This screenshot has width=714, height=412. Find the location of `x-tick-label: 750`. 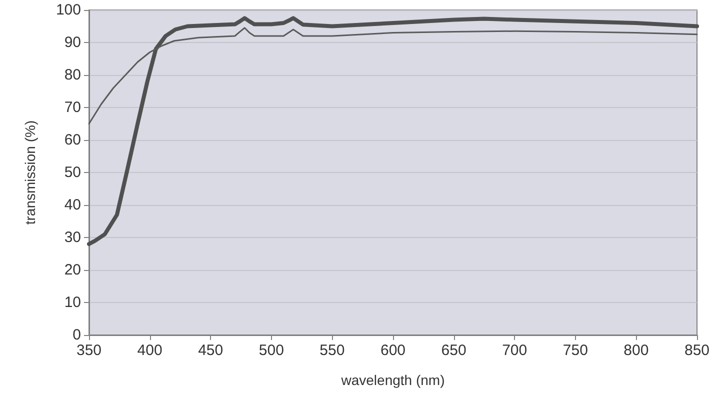

x-tick-label: 750 is located at coordinates (575, 350).